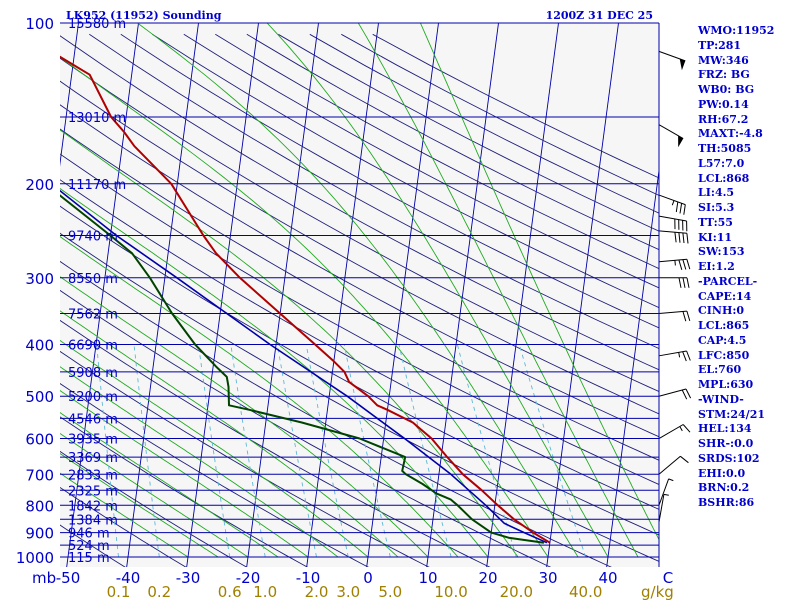  What do you see at coordinates (715, 237) in the screenshot?
I see `sounding-index: KI:11` at bounding box center [715, 237].